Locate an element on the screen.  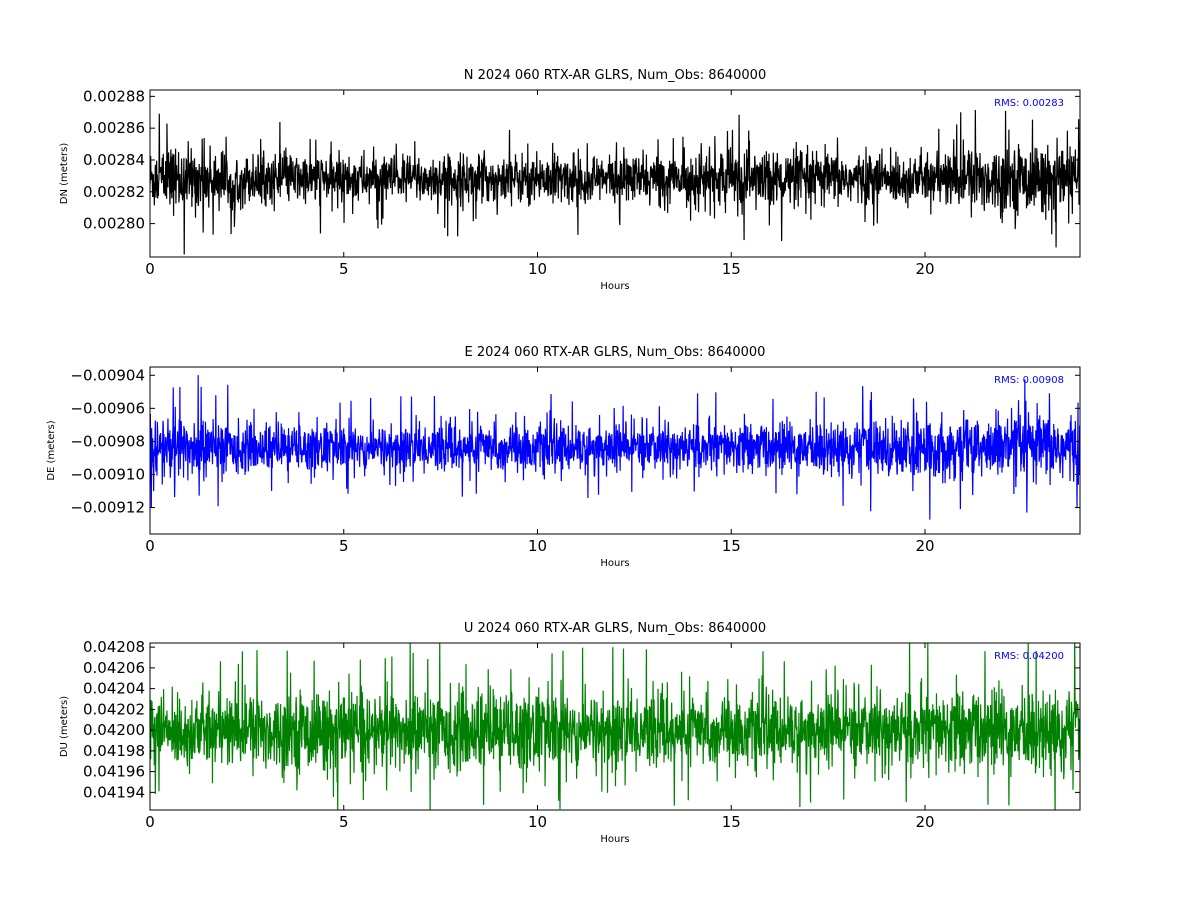
subplot-title: N 2024 060 RTX-AR GLRS, Num_Obs: 8640000 is located at coordinates (615, 75).